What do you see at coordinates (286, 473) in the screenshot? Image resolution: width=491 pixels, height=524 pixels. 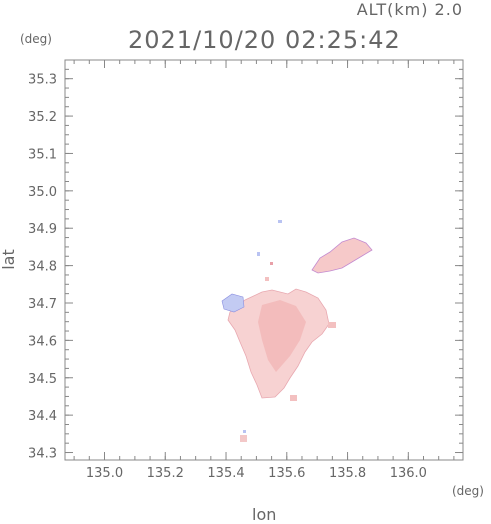 I see `x-tick-label: 135.6` at bounding box center [286, 473].